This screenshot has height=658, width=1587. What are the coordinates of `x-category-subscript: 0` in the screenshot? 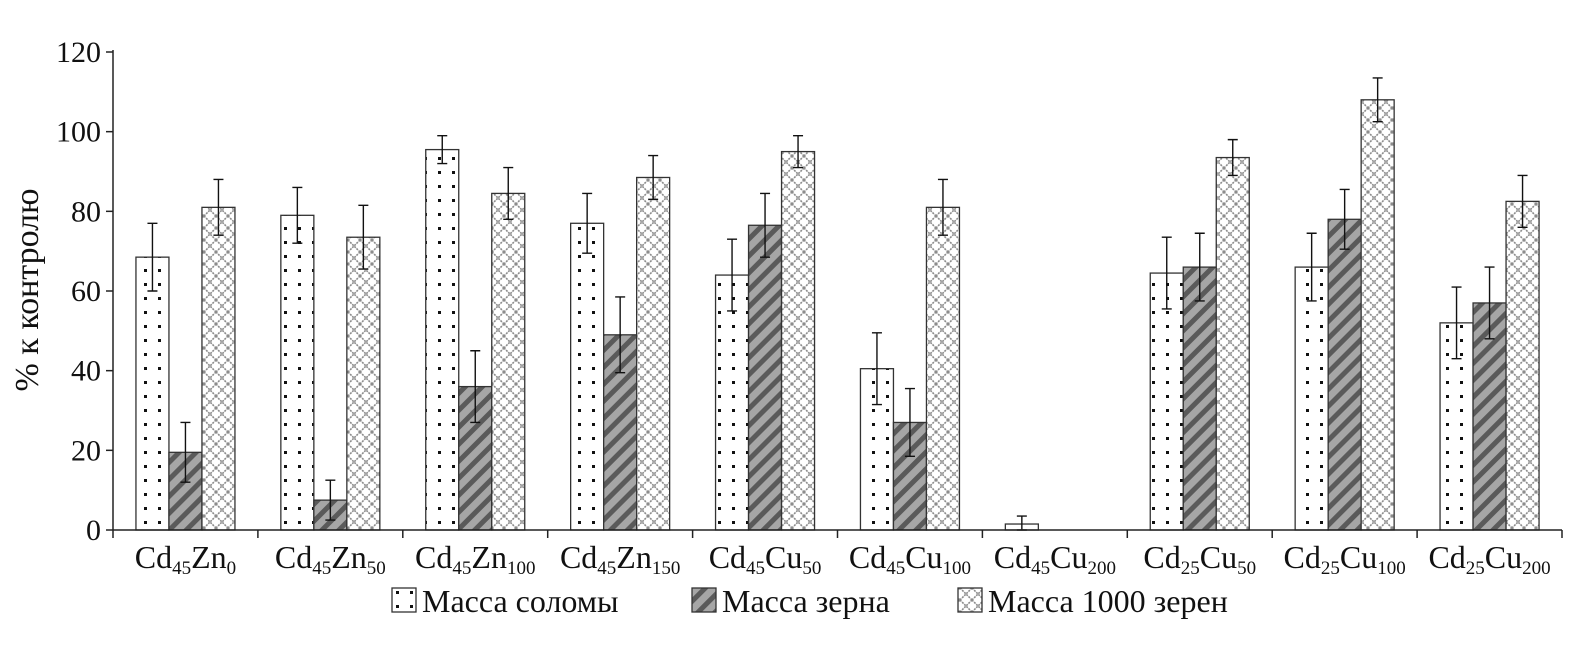 It's located at (232, 568).